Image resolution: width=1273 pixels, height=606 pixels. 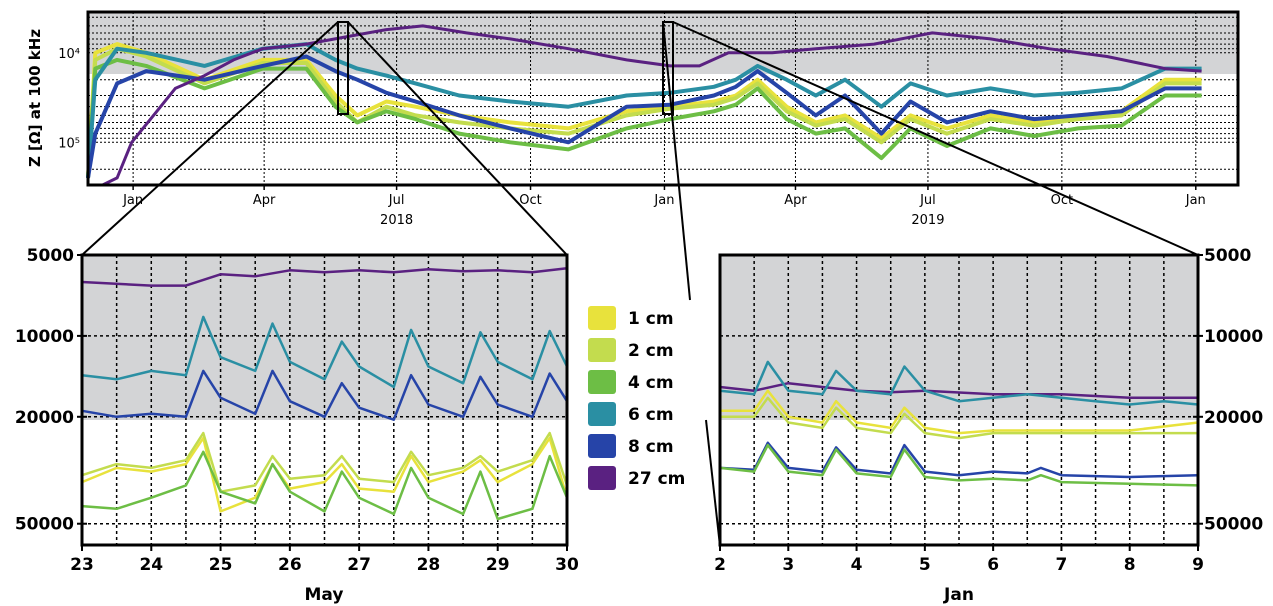 I want to click on connector-jan-left-upper, so click(x=676, y=161).